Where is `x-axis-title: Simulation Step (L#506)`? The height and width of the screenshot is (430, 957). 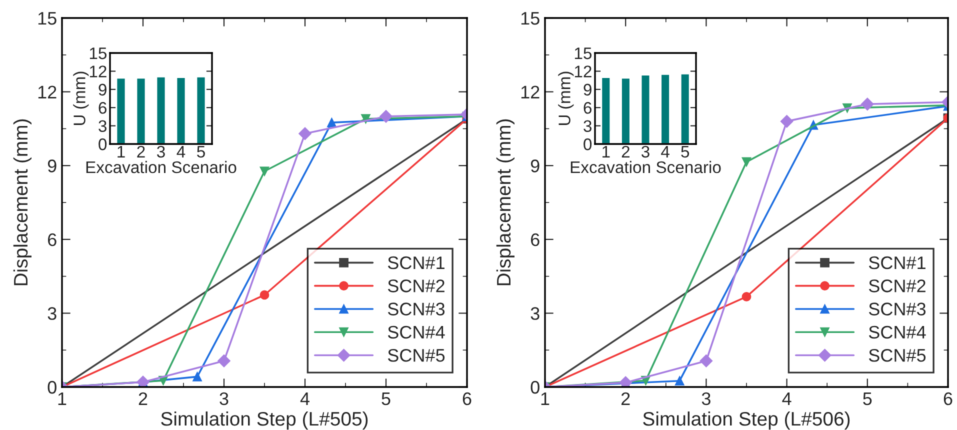 x-axis-title: Simulation Step (L#506) is located at coordinates (746, 420).